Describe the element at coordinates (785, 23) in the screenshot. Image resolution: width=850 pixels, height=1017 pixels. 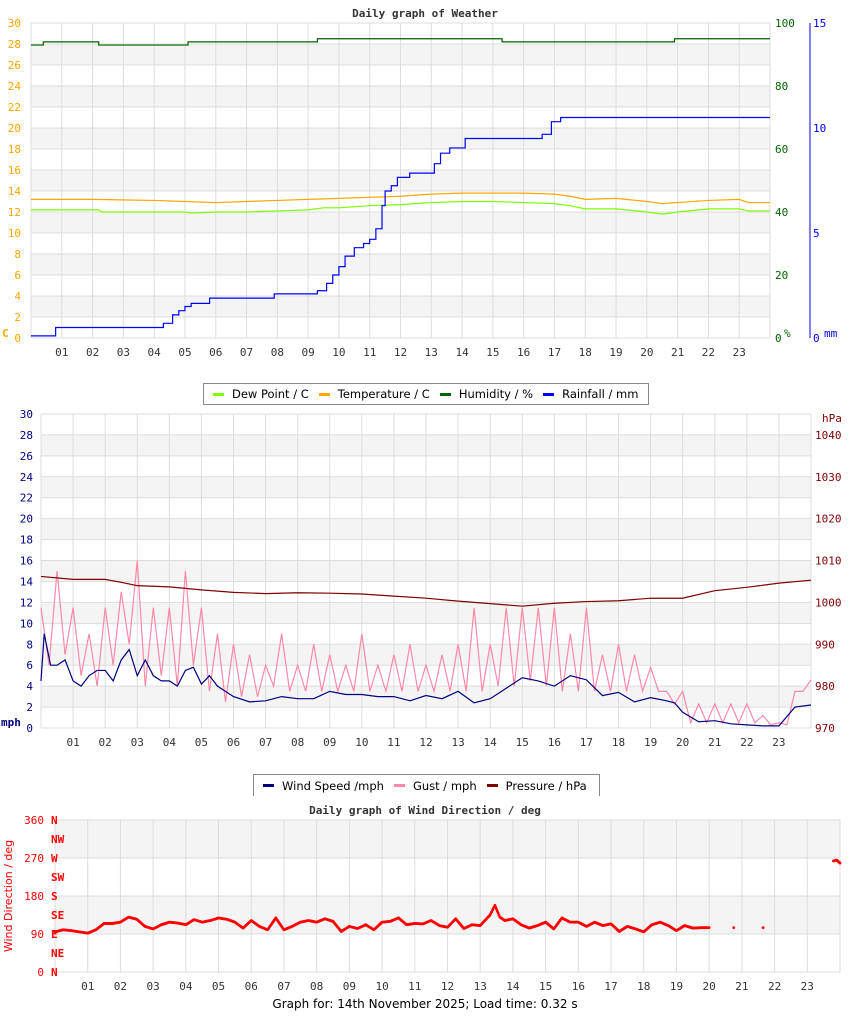
I see `y2-tick-label: 100` at that location.